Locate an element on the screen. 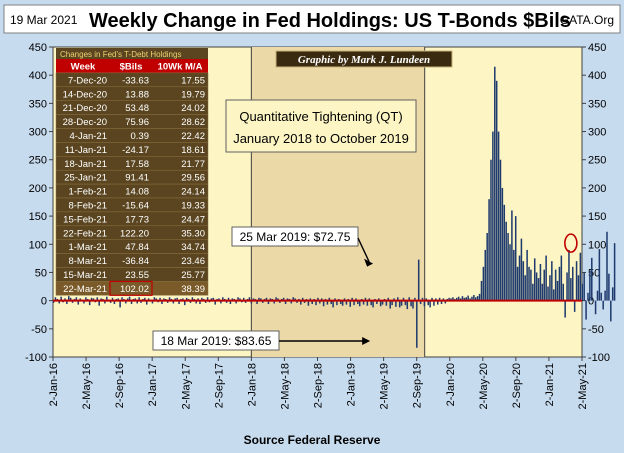 This screenshot has width=624, height=453. table-cell: 28.62 is located at coordinates (193, 122).